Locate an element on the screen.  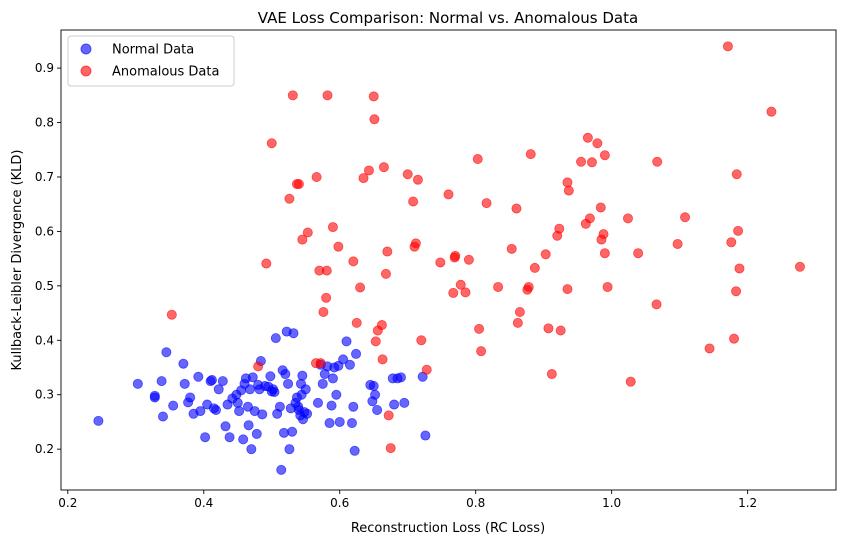
legend-box is located at coordinates (151, 61).